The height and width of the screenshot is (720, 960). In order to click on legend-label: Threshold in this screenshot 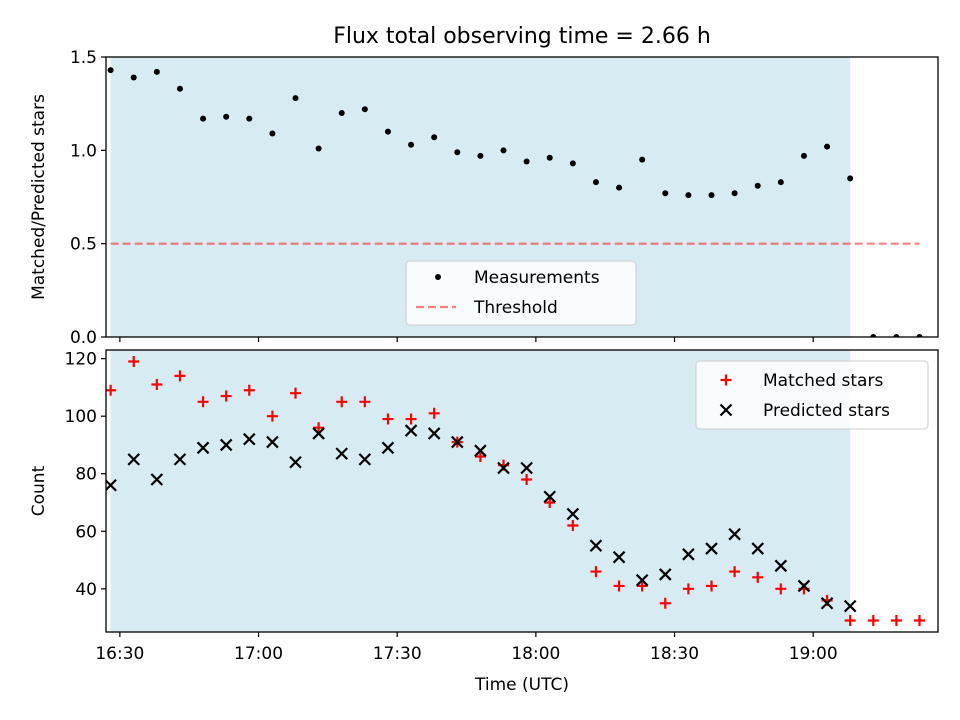, I will do `click(515, 308)`.